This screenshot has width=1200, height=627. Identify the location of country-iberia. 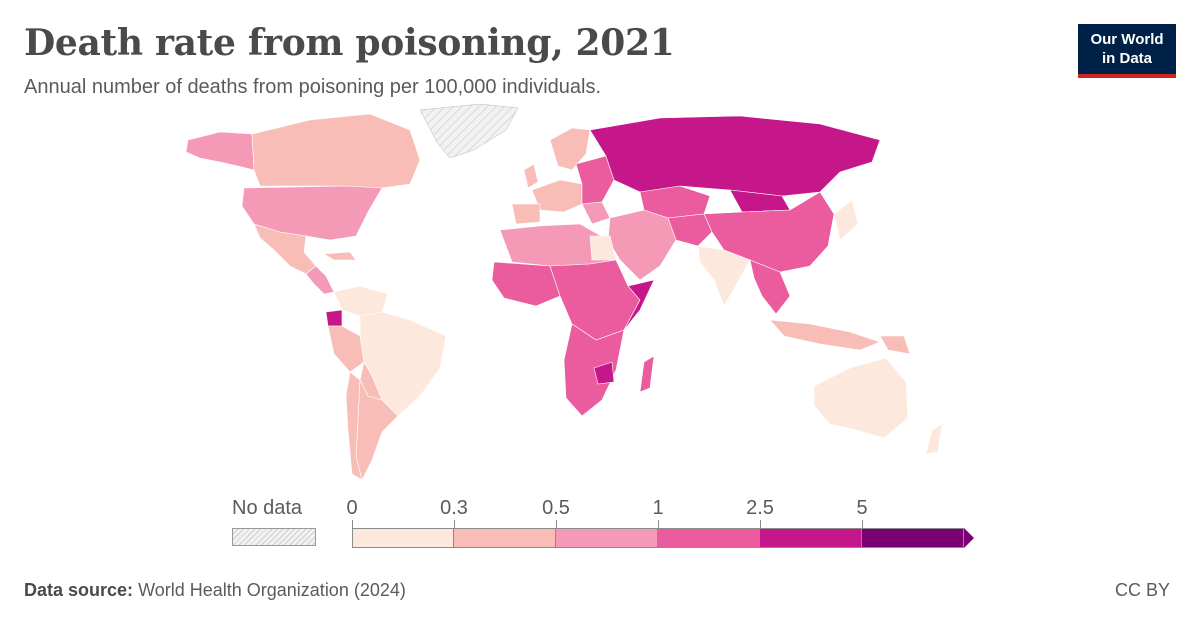
(526, 214).